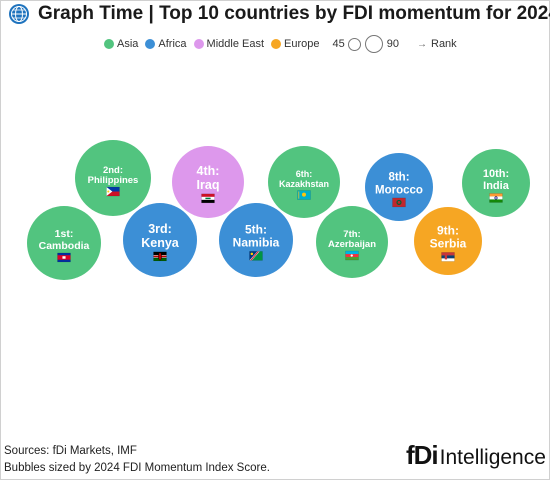 The width and height of the screenshot is (550, 480). I want to click on bubble-rank-label: 9th:, so click(448, 230).